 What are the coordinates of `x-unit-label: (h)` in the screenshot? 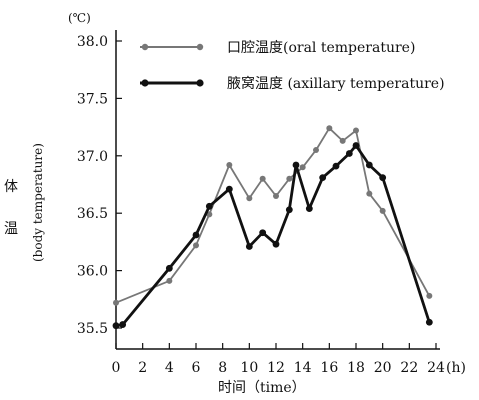 It's located at (456, 368).